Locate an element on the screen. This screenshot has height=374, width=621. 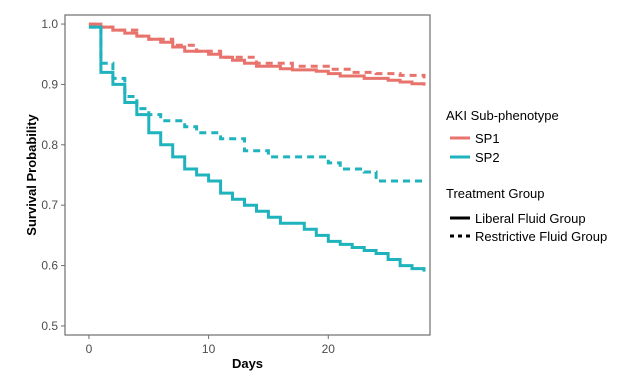
y-axis: 0.5 0.6 0.7 0.8 0.9 1.0 is located at coordinates (53, 175).